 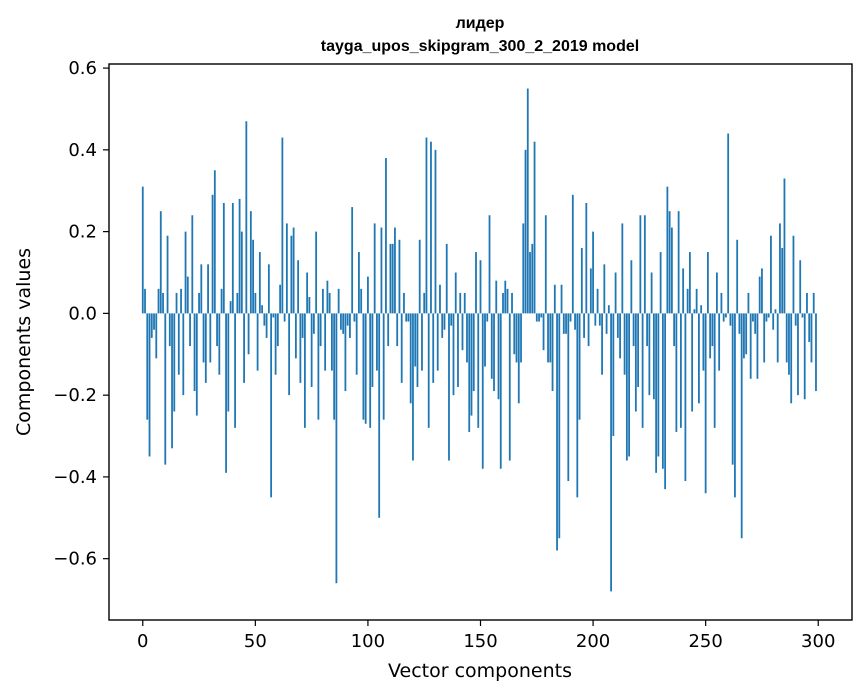 I want to click on y-tick-label: −0.2, so click(x=75, y=395).